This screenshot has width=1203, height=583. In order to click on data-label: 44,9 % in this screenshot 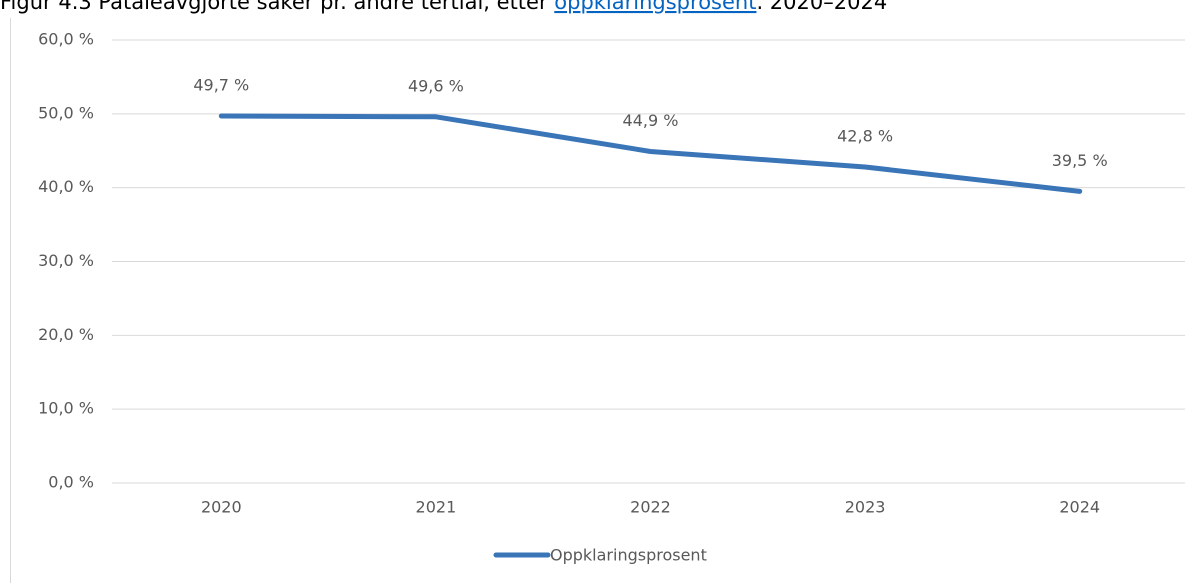, I will do `click(651, 120)`.